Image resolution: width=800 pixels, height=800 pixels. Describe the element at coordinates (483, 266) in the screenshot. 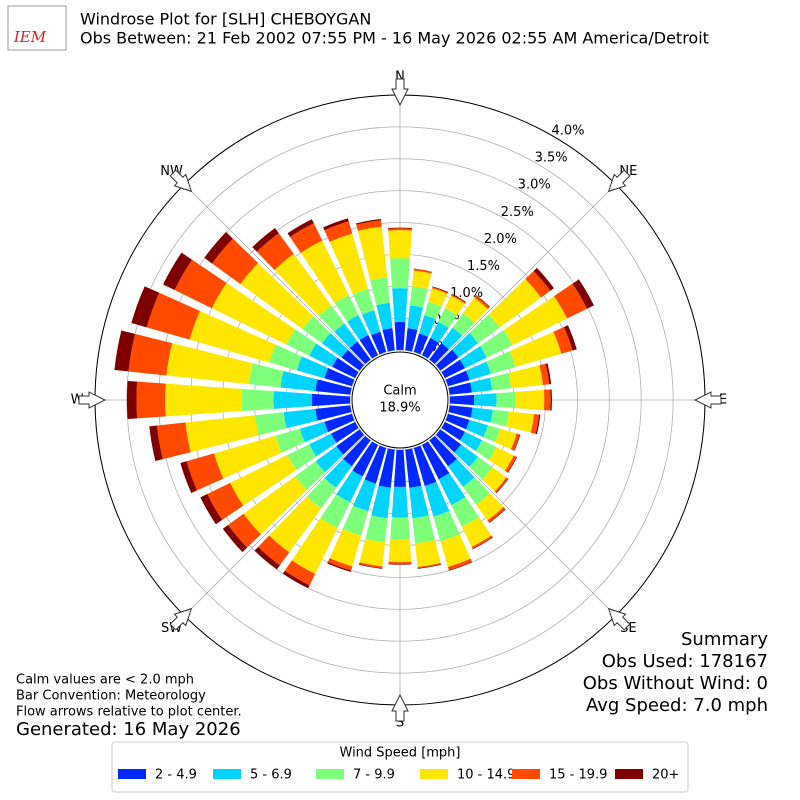

I see `y-tick-label: 1.5%` at that location.